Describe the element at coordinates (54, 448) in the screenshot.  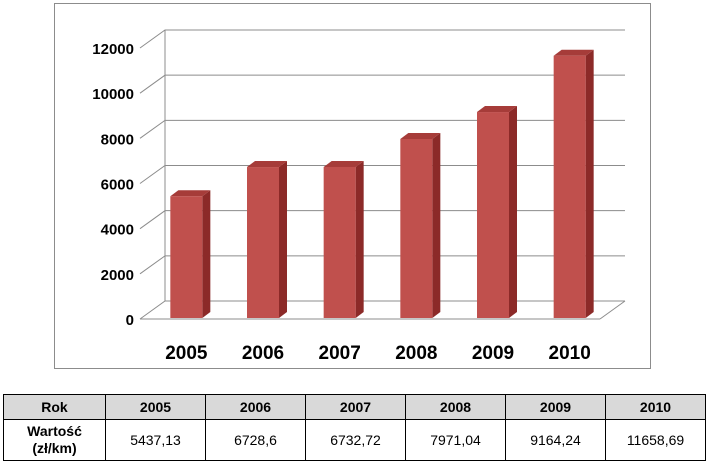
I see `value-label-line2: (zł/km)` at that location.